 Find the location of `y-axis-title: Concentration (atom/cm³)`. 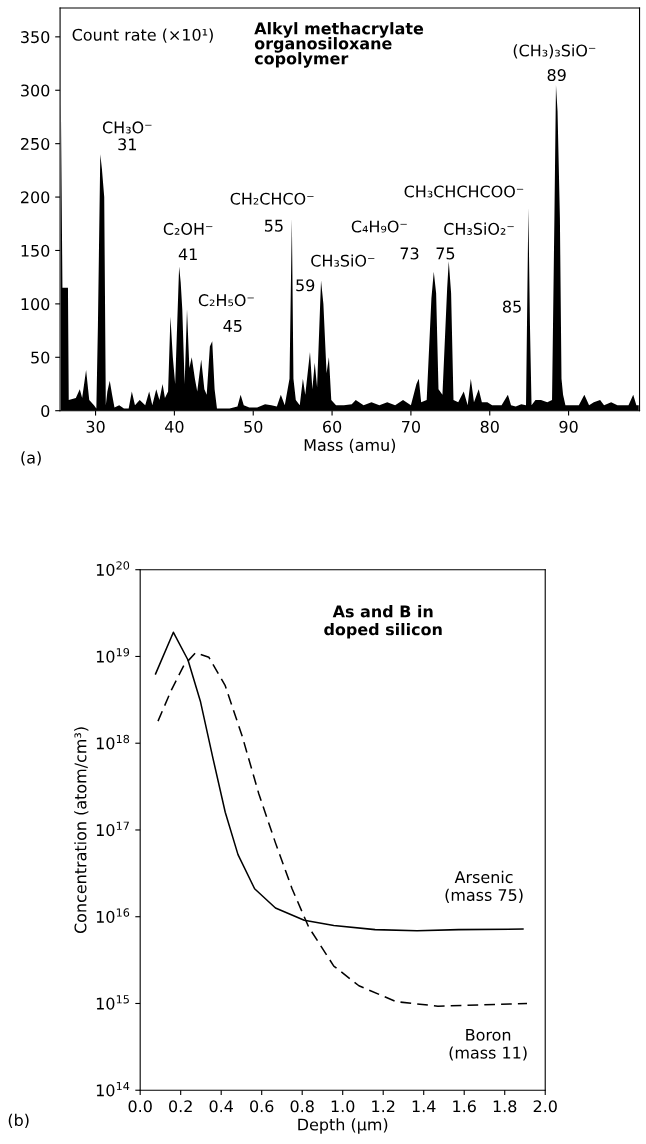

y-axis-title: Concentration (atom/cm³) is located at coordinates (81, 830).